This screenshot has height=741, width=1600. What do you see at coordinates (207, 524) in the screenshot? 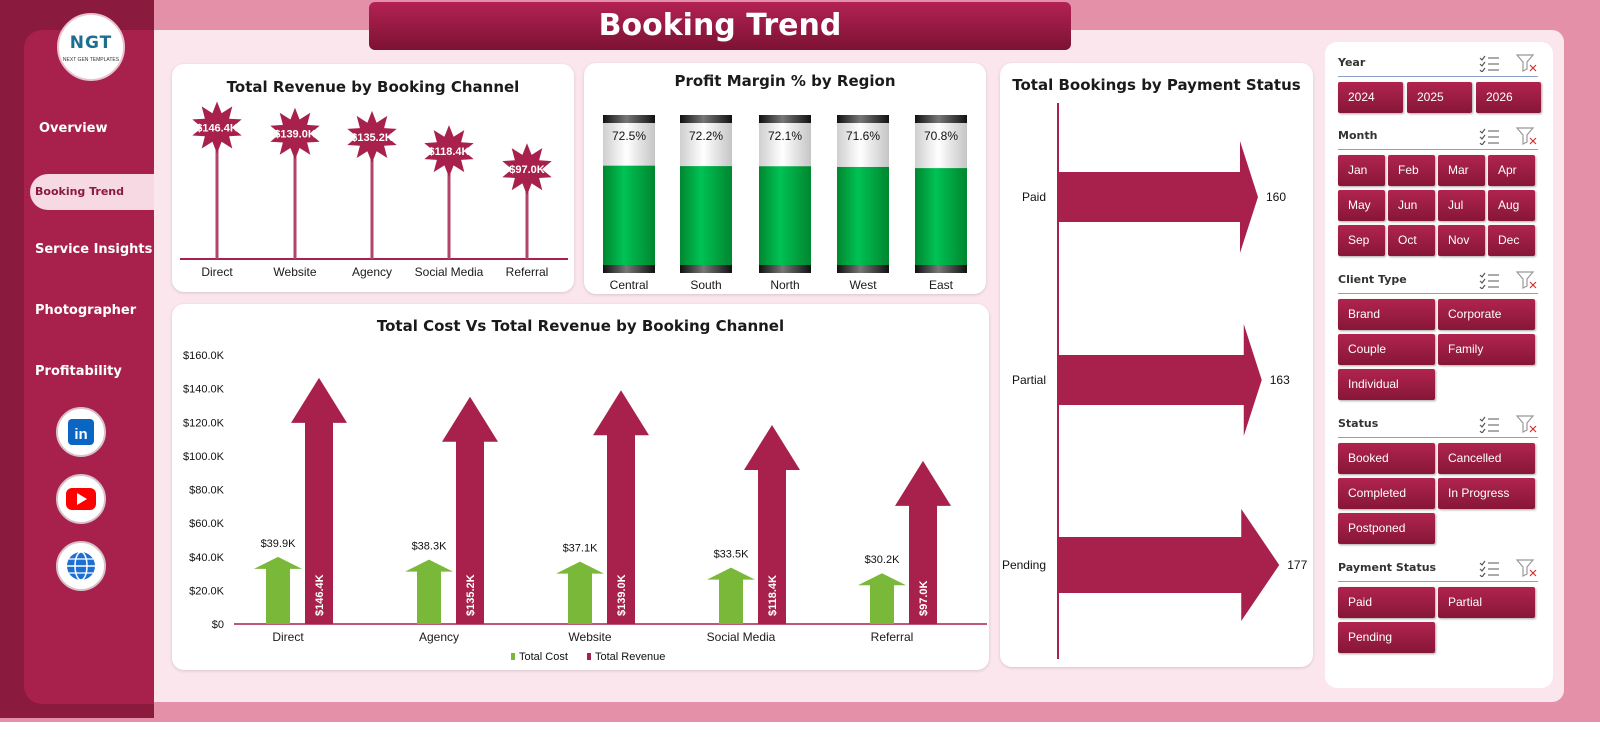
I see `y-tick-label: $60.0K` at bounding box center [207, 524].